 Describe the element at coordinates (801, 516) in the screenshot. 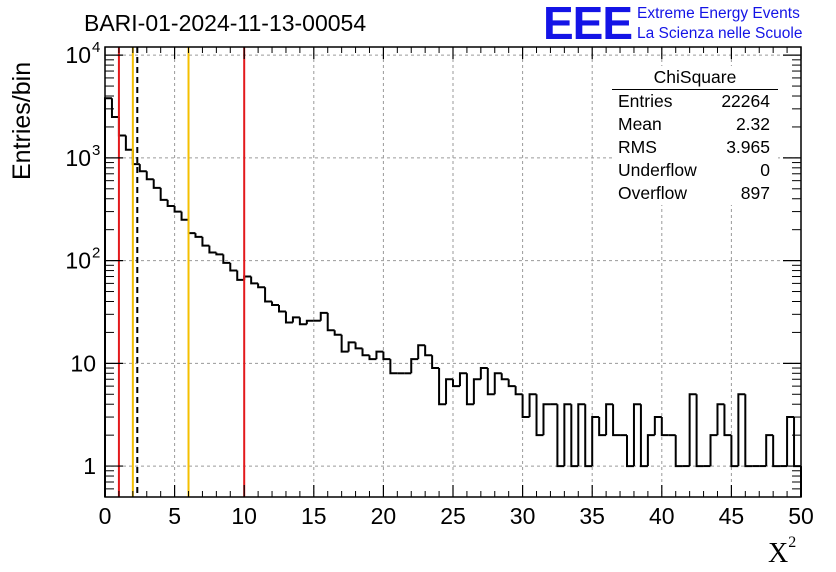

I see `x-tick-label: 50` at that location.